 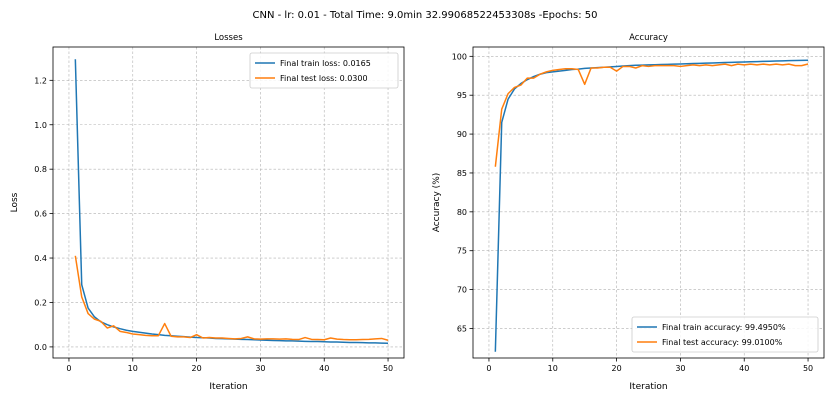 What do you see at coordinates (462, 95) in the screenshot?
I see `y-tick-label: 95` at bounding box center [462, 95].